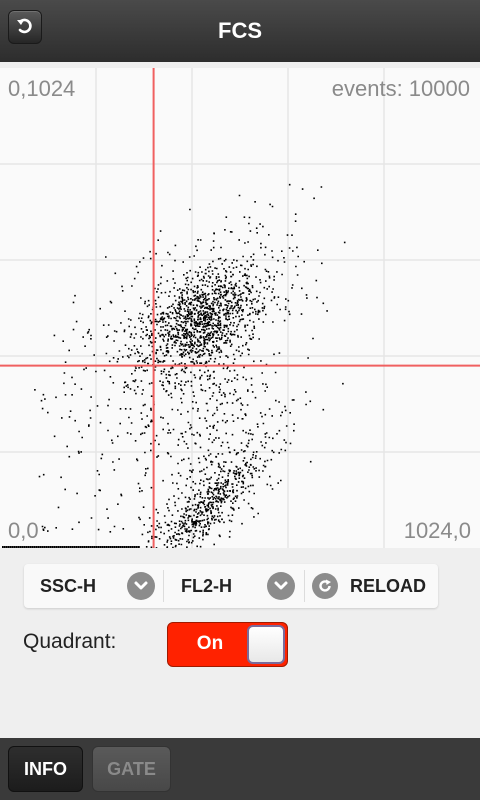 Image resolution: width=480 pixels, height=800 pixels. Describe the element at coordinates (131, 769) in the screenshot. I see `tab-gate: GATE` at that location.